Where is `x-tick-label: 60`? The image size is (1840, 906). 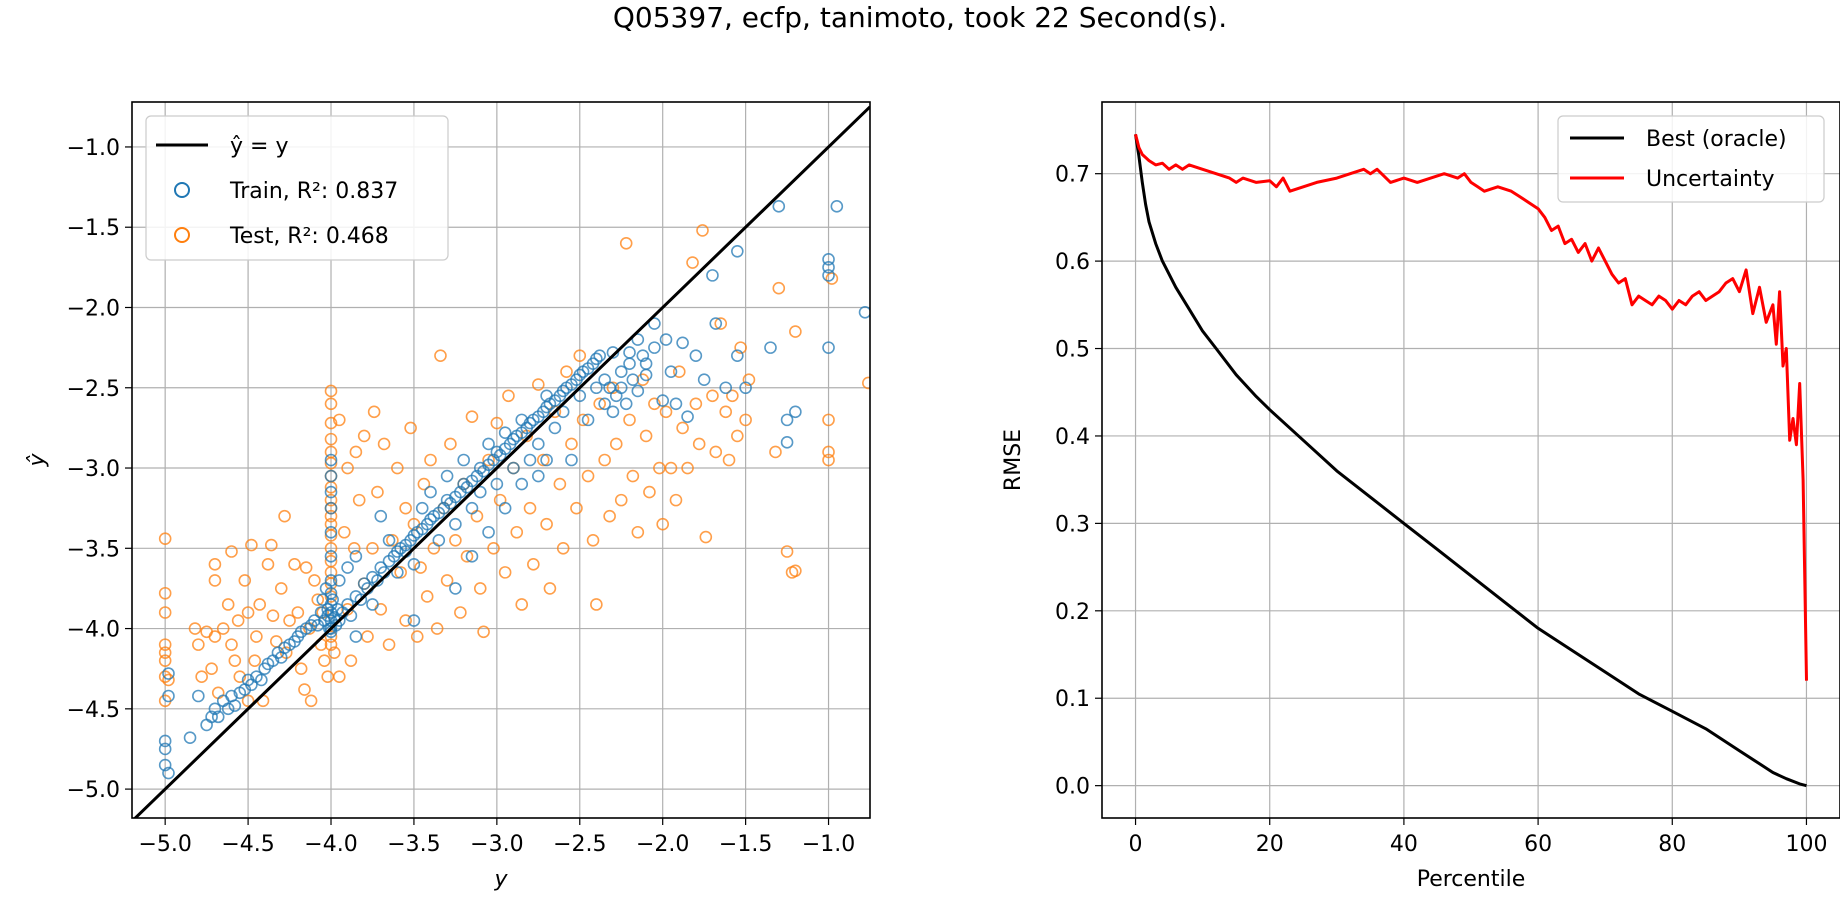 x-tick-label: 60 is located at coordinates (1538, 844).